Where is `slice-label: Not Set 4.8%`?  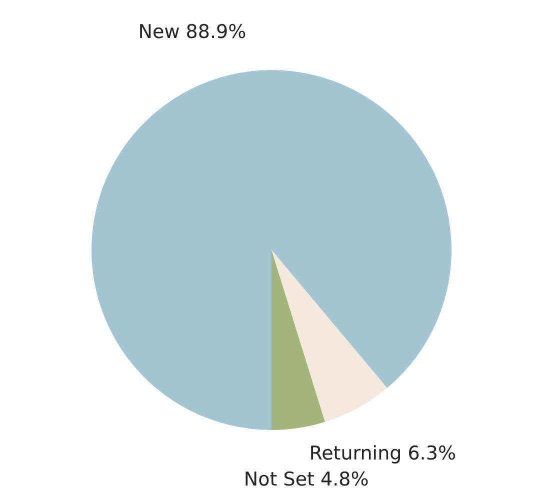 slice-label: Not Set 4.8% is located at coordinates (306, 479).